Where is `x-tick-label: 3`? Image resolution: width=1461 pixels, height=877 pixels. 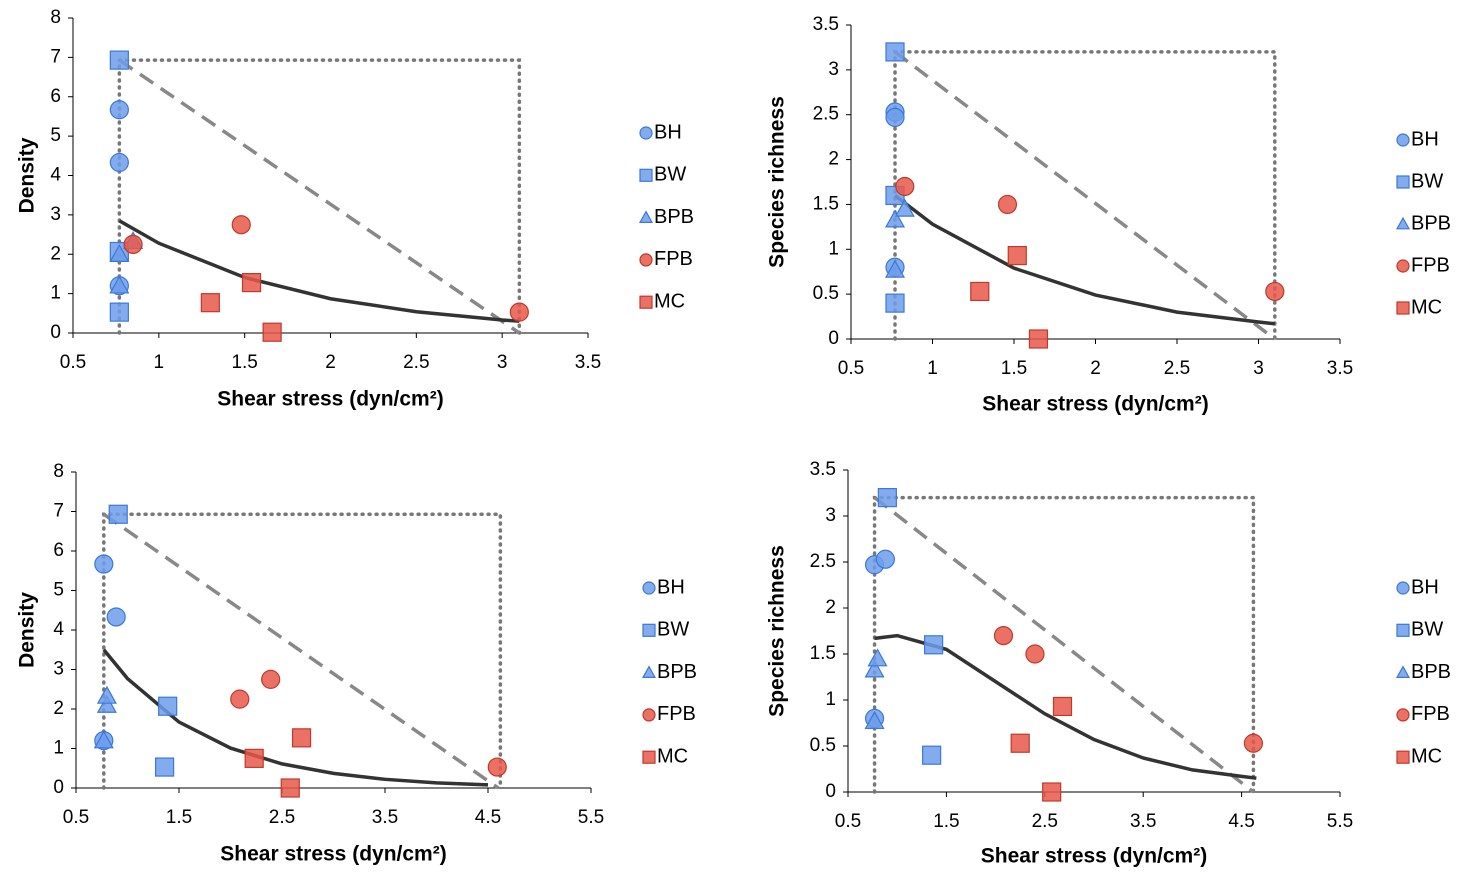 x-tick-label: 3 is located at coordinates (502, 362).